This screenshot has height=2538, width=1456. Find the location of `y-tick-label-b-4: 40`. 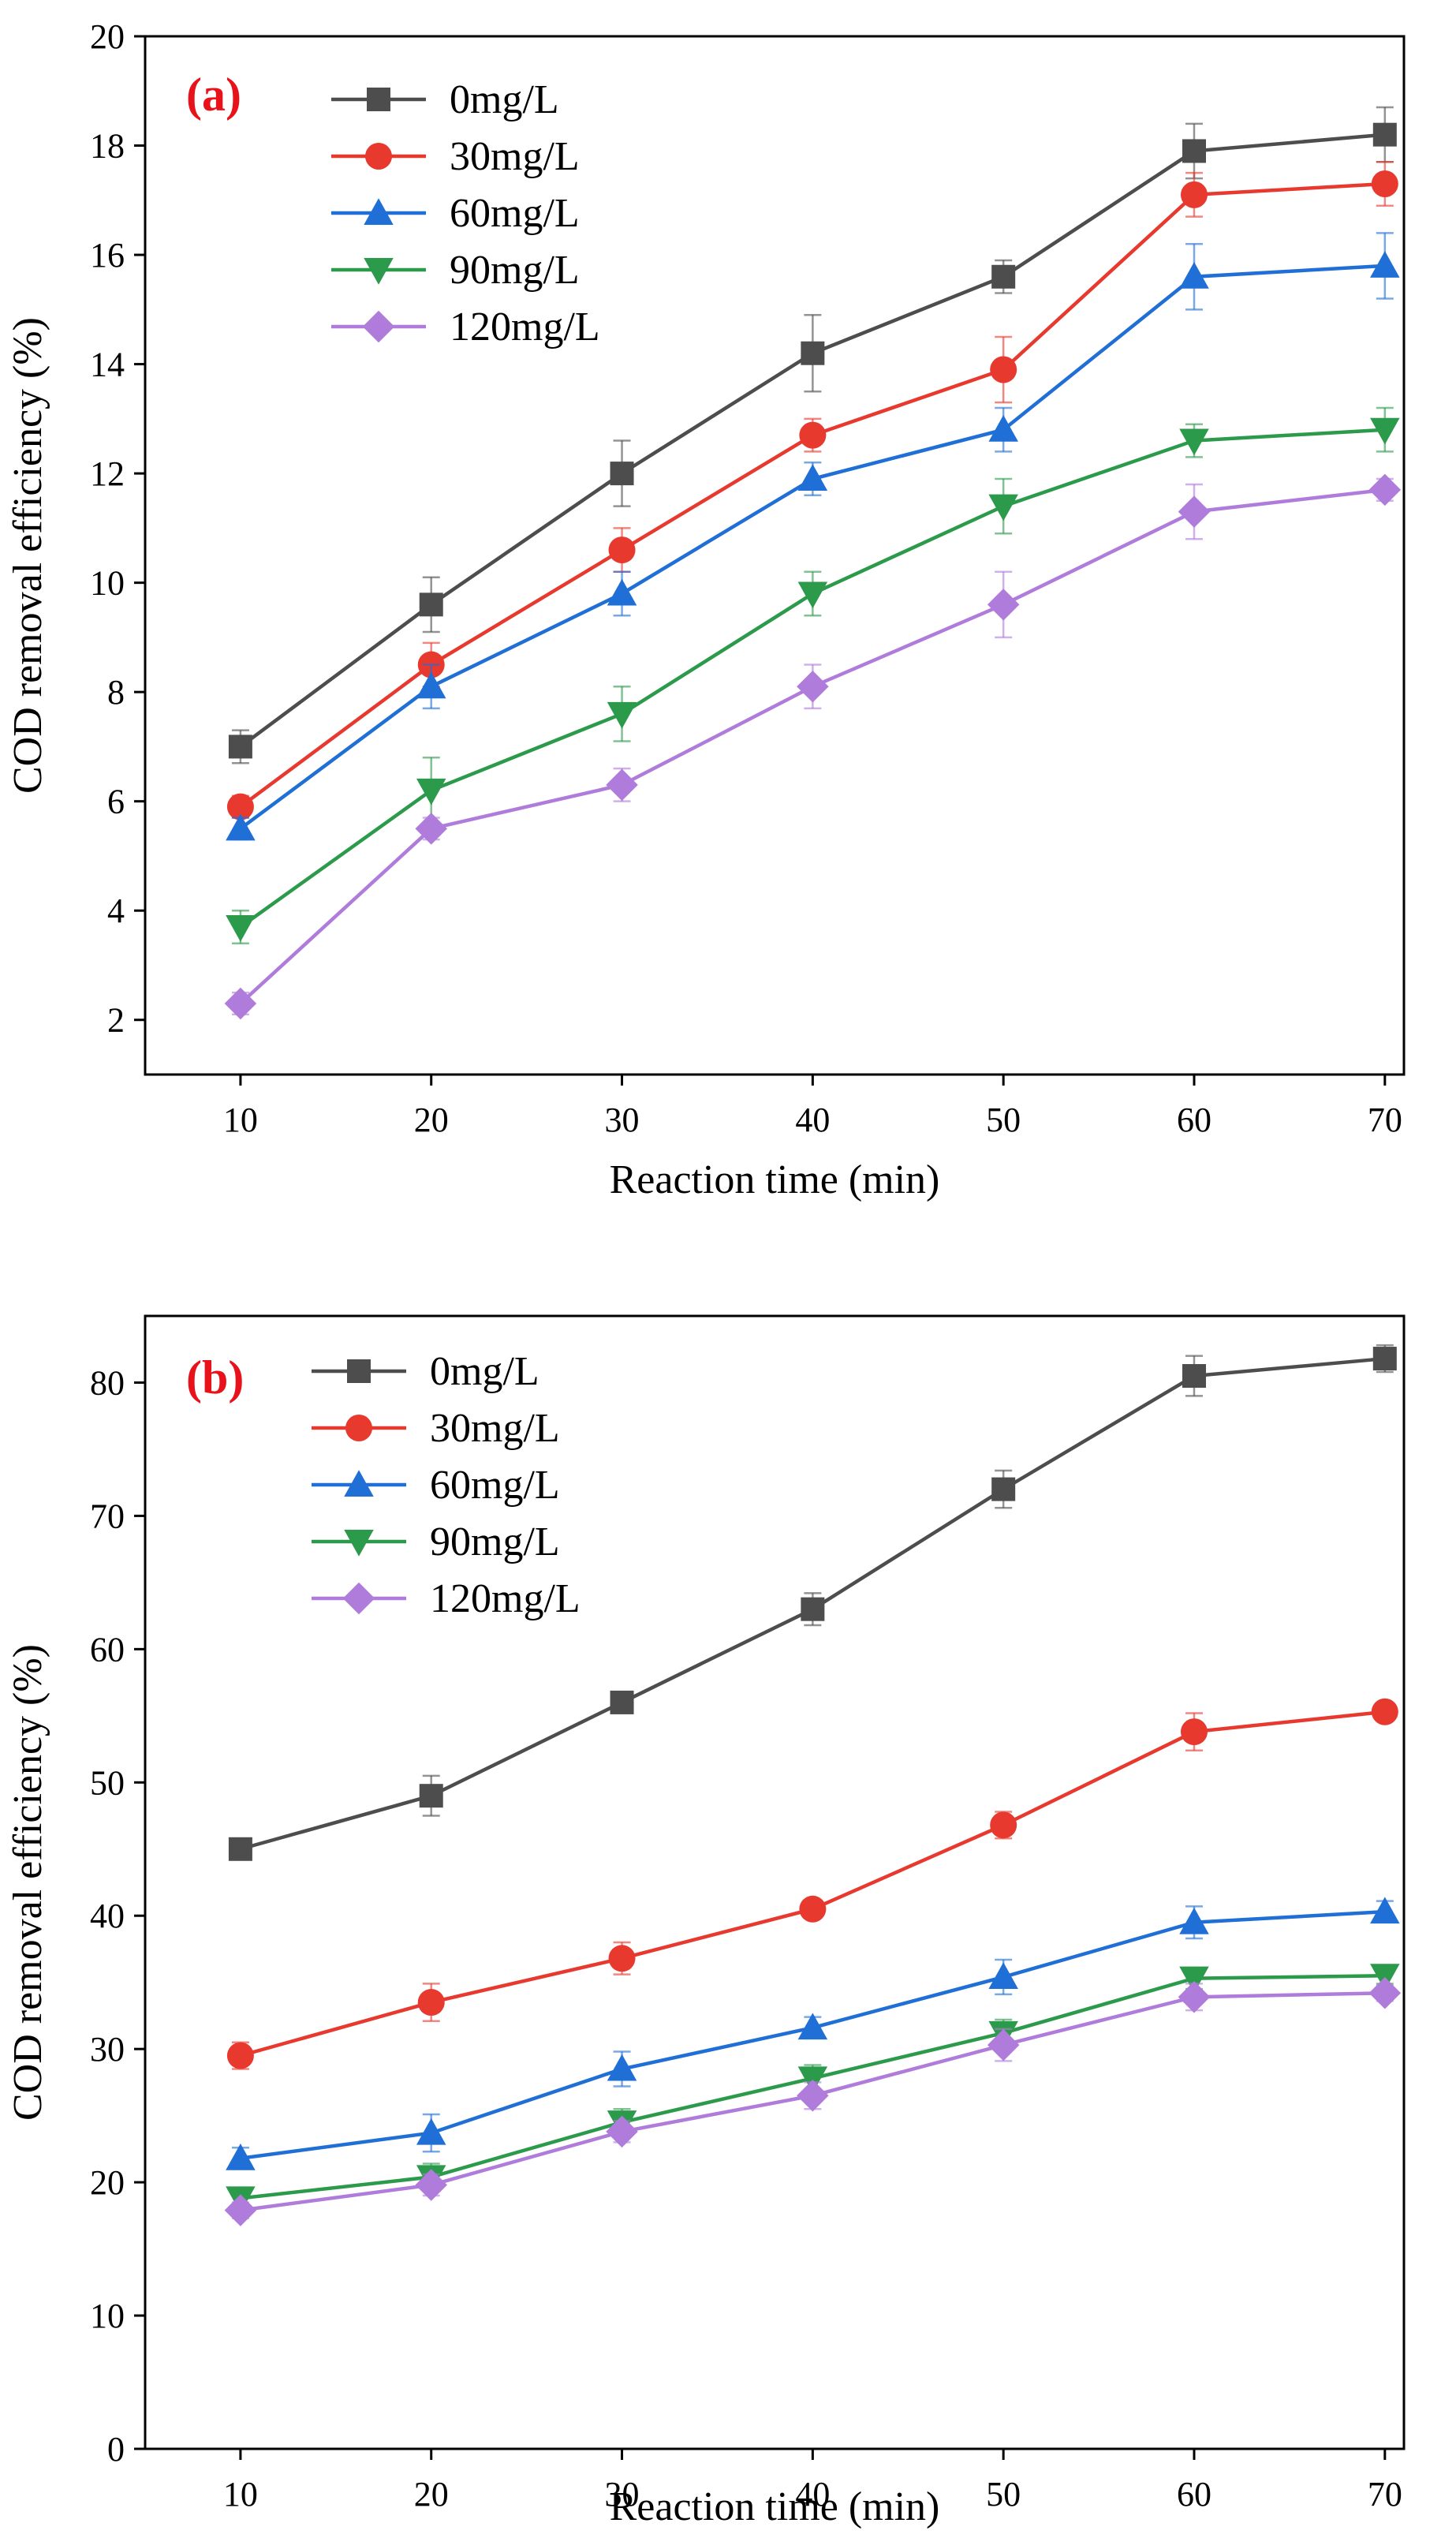

y-tick-label-b-4: 40 is located at coordinates (107, 1916).